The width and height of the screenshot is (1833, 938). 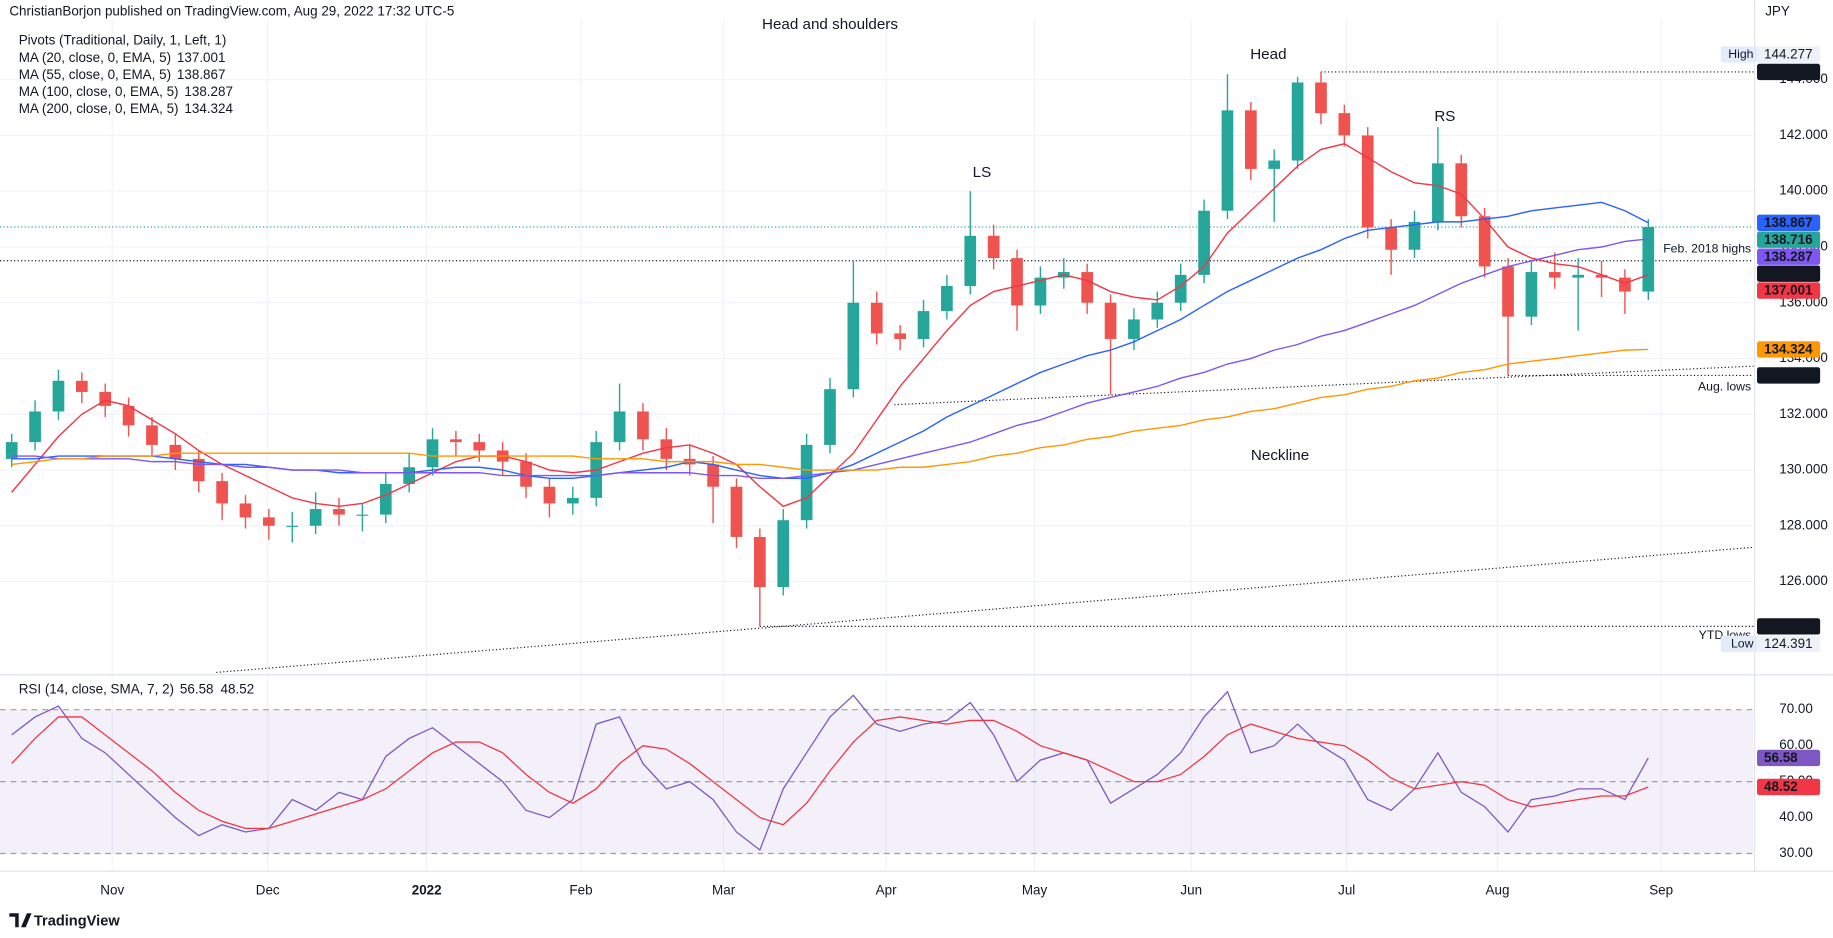 What do you see at coordinates (830, 772) in the screenshot?
I see `rsi-line` at bounding box center [830, 772].